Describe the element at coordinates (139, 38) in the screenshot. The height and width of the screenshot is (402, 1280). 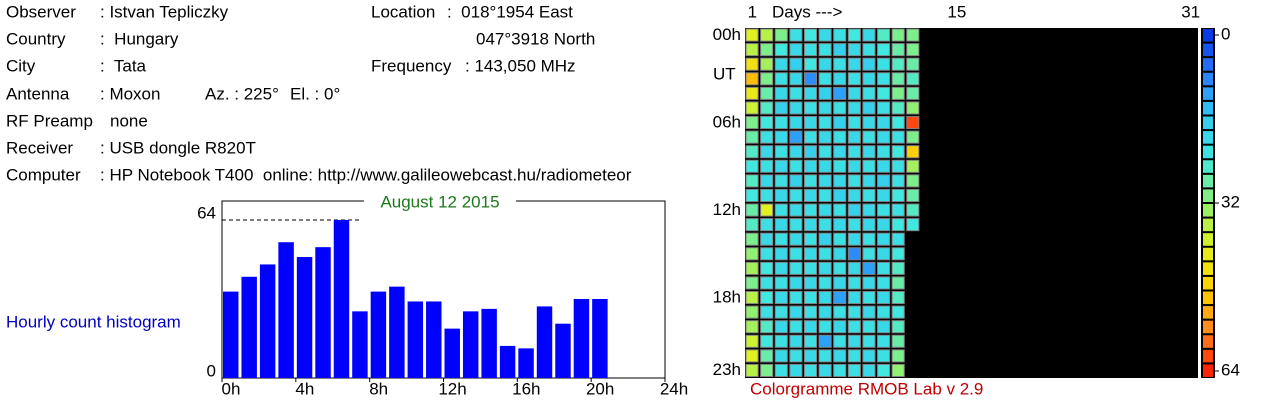
I see `field-value: : Hungary` at that location.